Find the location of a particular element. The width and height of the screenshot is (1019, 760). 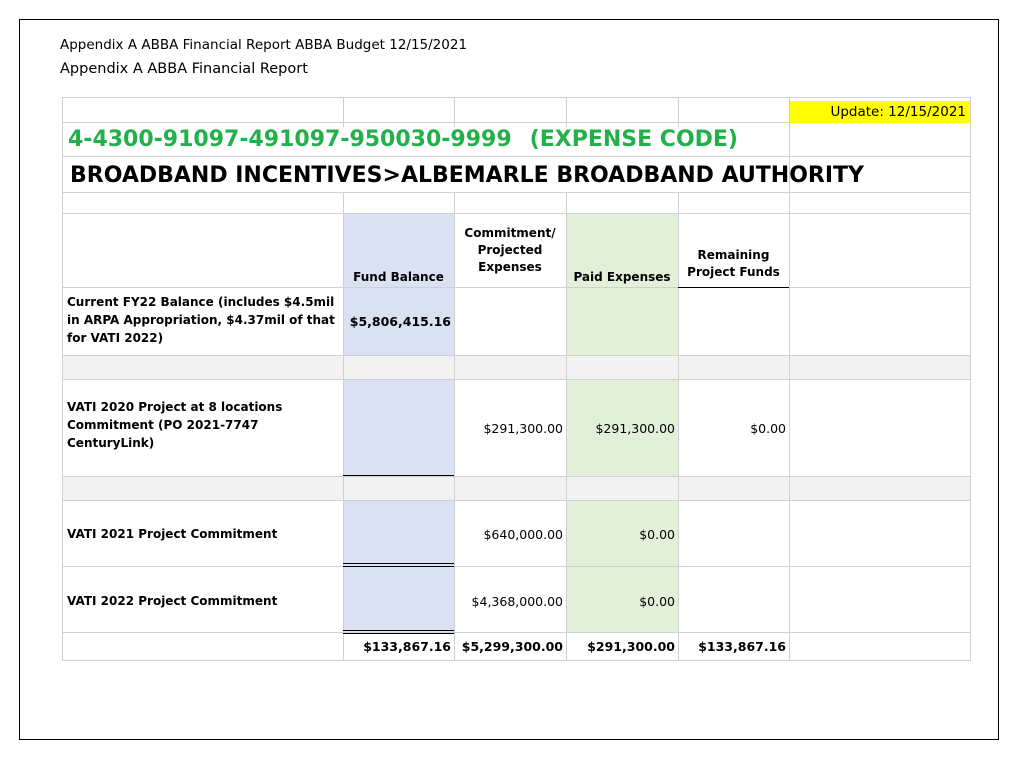

report-header-line-2: Appendix A ABBA Financial Report is located at coordinates (184, 69).